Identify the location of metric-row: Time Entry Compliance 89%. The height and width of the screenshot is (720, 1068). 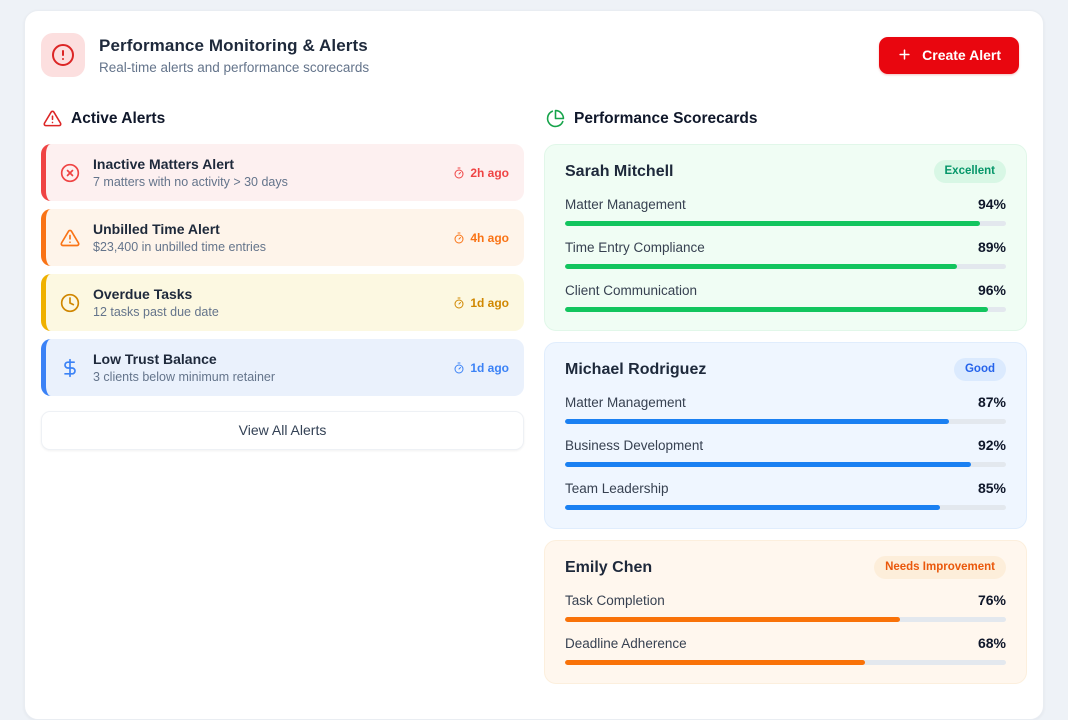
(785, 254).